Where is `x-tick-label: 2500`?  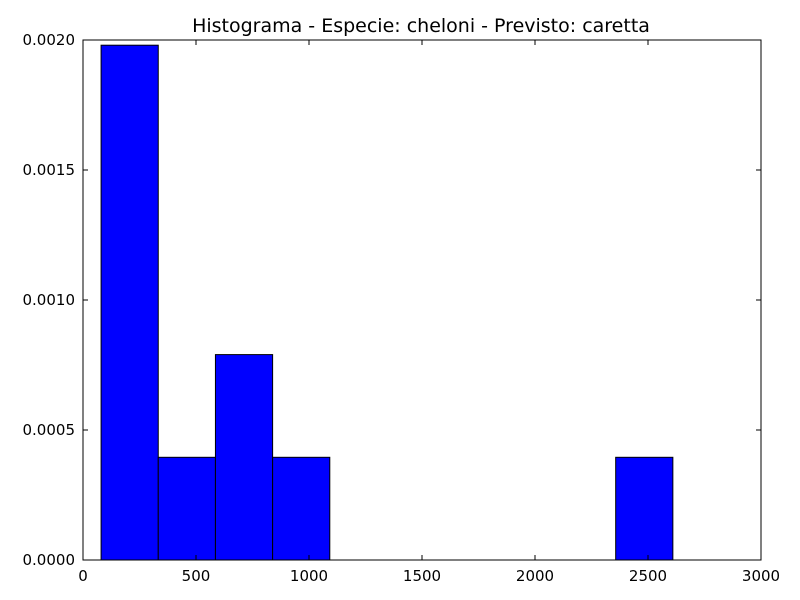
x-tick-label: 2500 is located at coordinates (648, 576).